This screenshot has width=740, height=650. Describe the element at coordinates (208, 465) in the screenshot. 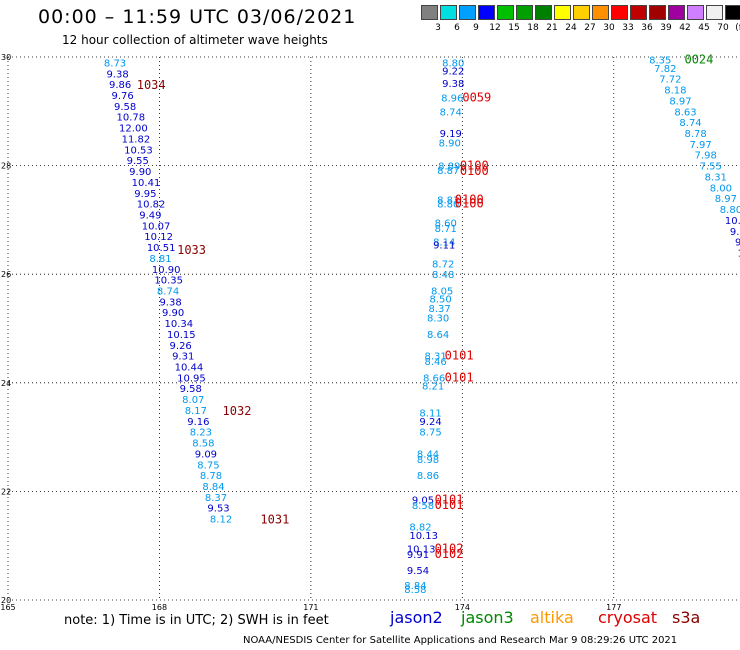

I see `swh-value-label: 8.75` at that location.